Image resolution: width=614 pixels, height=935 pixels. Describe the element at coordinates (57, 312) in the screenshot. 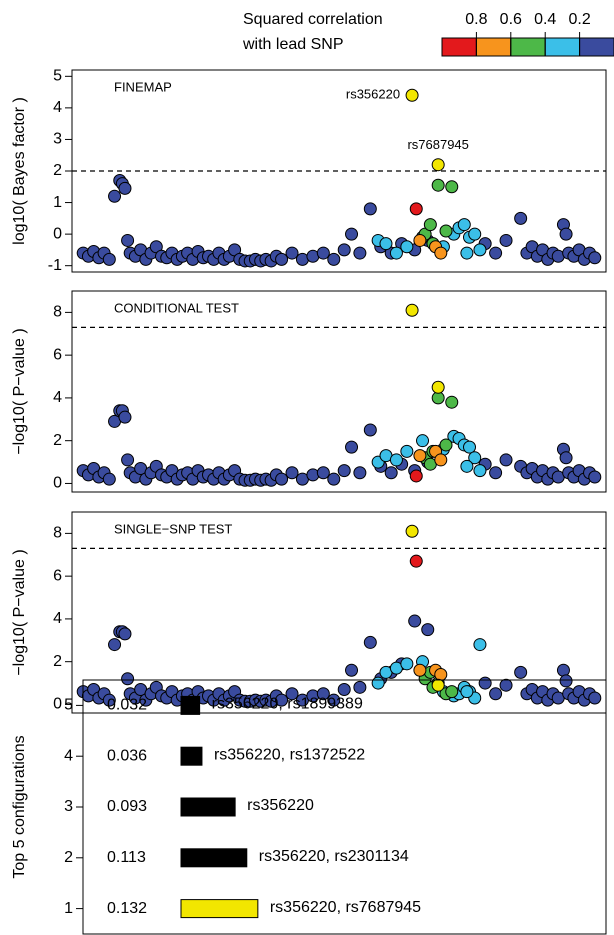

I see `y-tick-label: 8` at that location.